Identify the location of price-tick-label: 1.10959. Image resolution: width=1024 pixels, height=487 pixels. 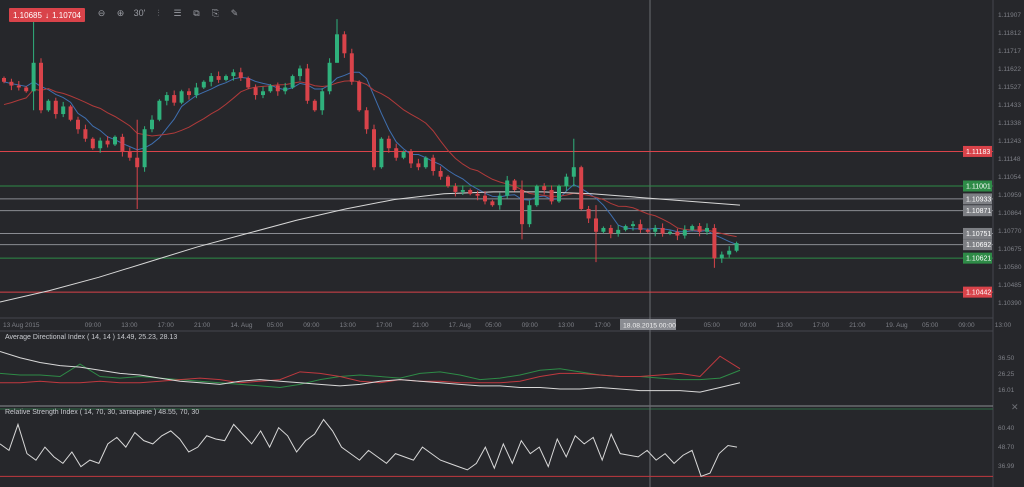
(1010, 195).